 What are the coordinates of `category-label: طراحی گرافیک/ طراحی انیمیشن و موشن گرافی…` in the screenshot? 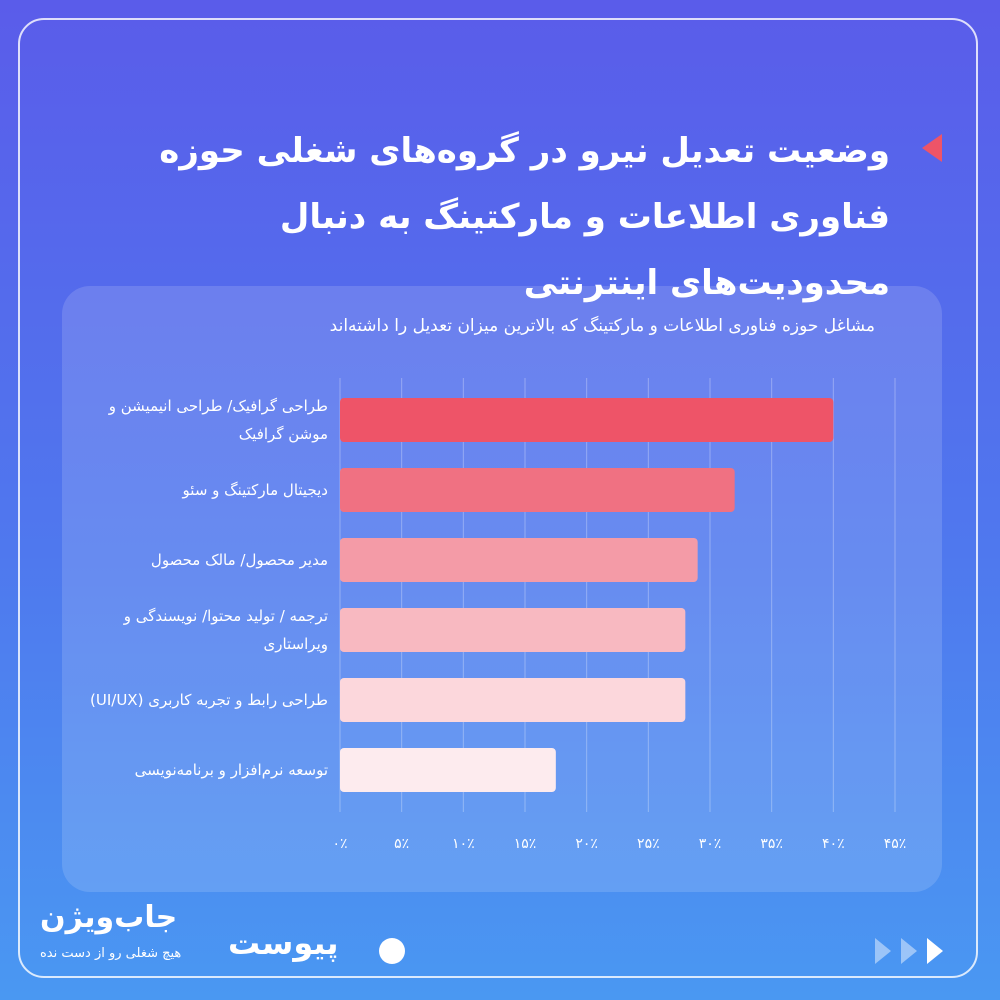 It's located at (218, 420).